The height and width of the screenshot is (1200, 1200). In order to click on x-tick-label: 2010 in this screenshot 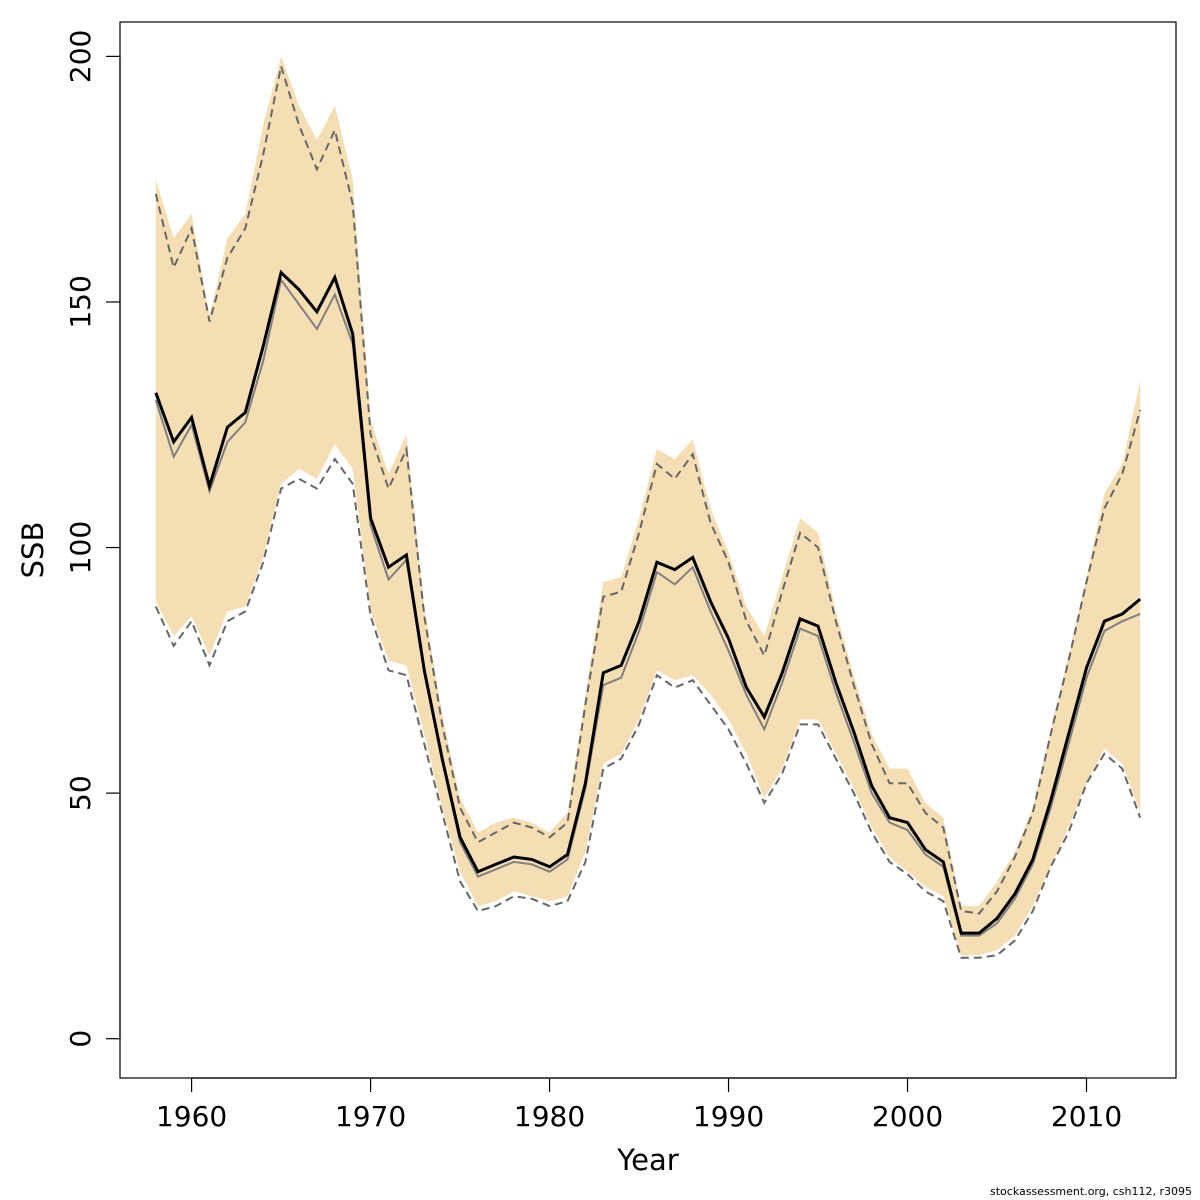, I will do `click(1086, 1116)`.